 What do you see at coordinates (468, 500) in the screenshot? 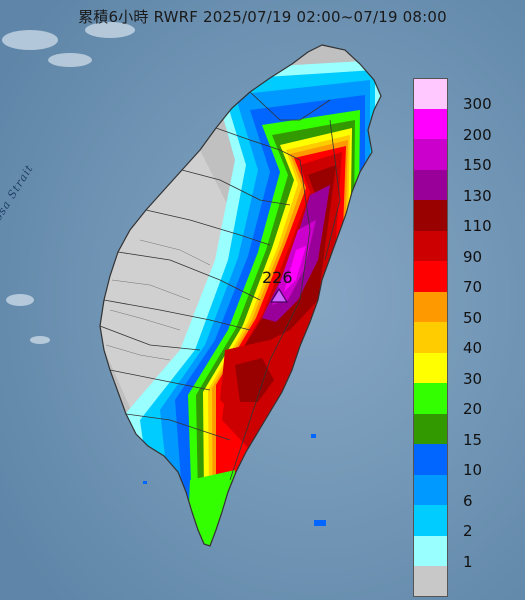
I see `legend-label: 6` at bounding box center [468, 500].